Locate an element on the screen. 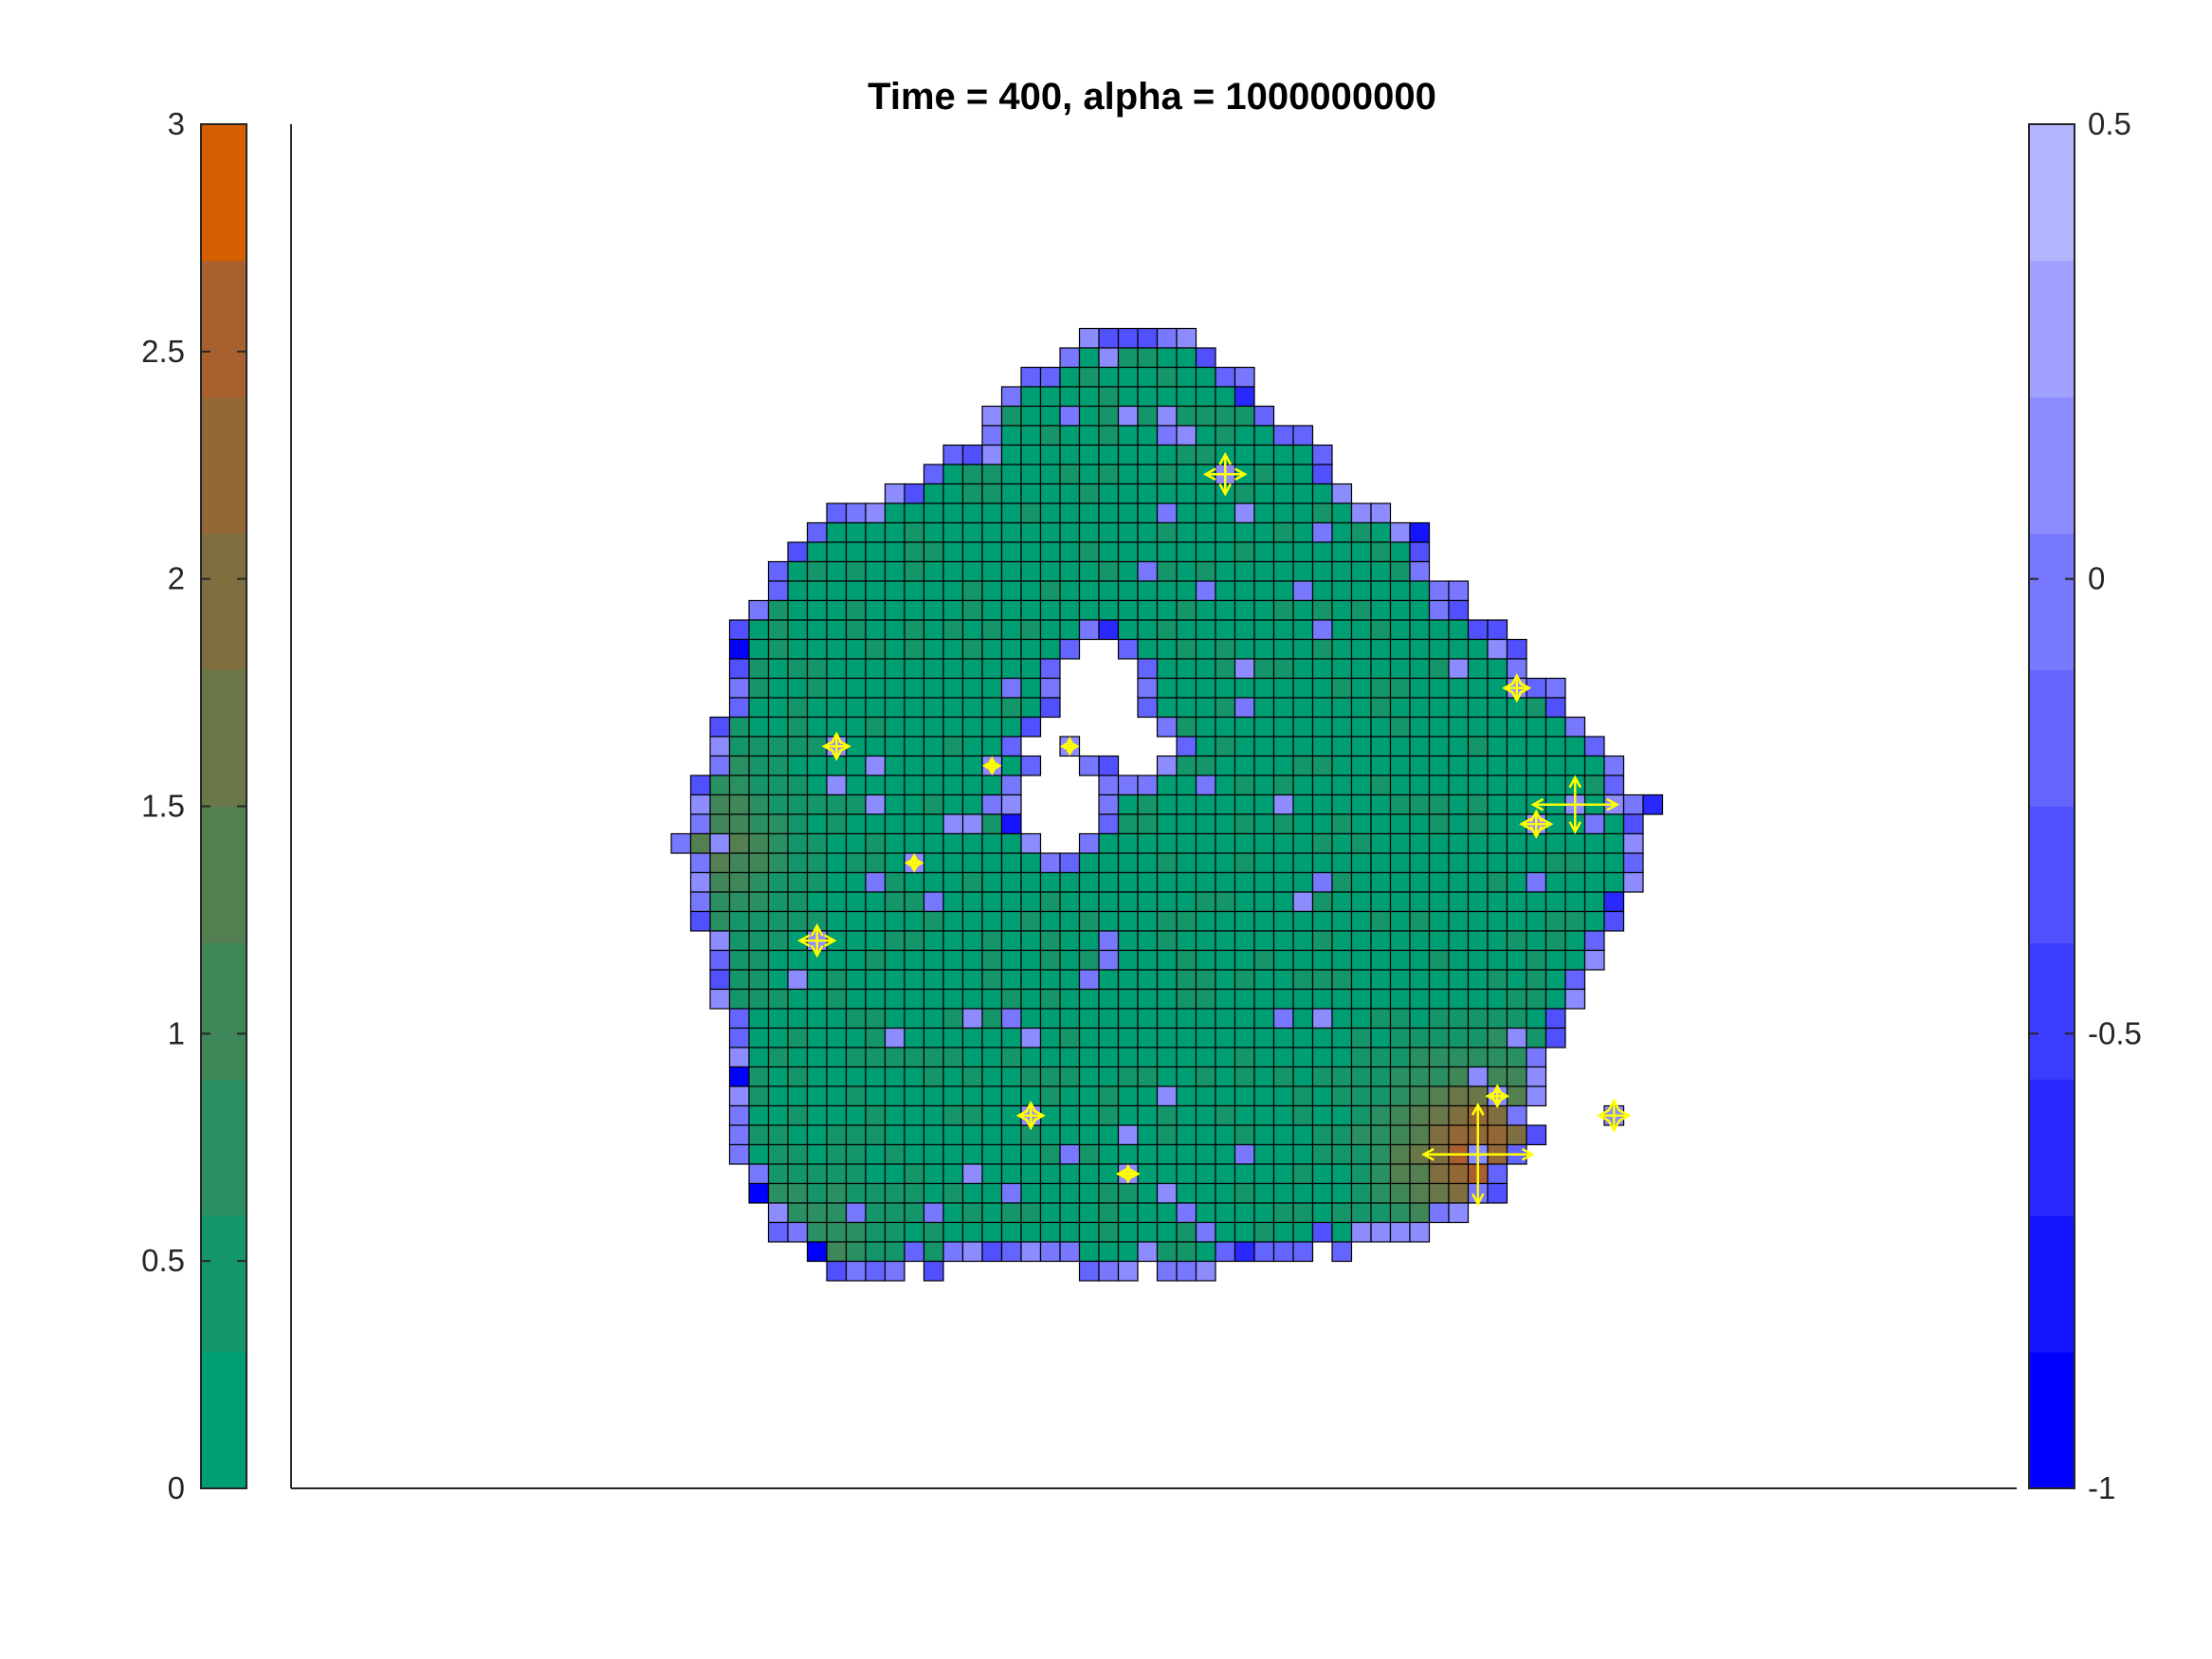 Image resolution: width=2212 pixels, height=1659 pixels. vector-arrowhead is located at coordinates (1516, 679).